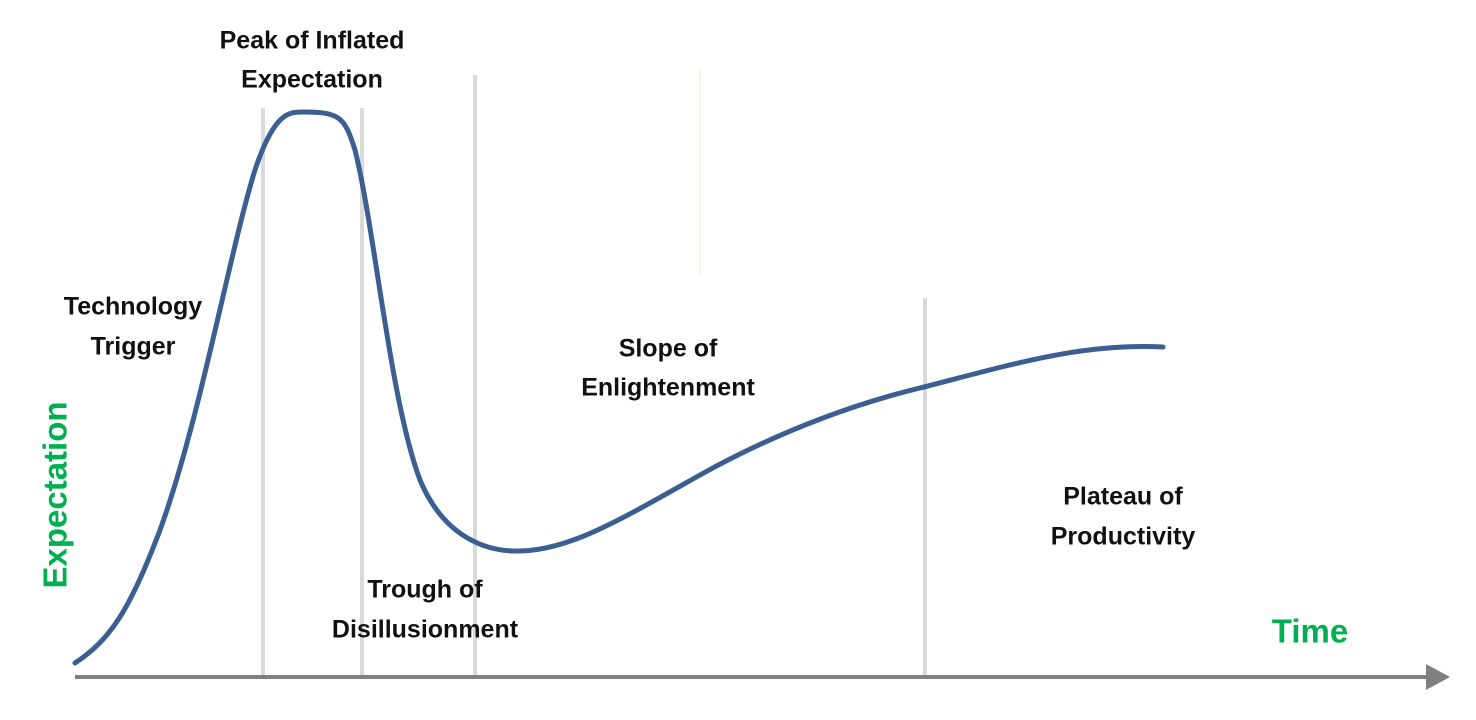  What do you see at coordinates (55, 494) in the screenshot?
I see `y-axis-label: Expectation` at bounding box center [55, 494].